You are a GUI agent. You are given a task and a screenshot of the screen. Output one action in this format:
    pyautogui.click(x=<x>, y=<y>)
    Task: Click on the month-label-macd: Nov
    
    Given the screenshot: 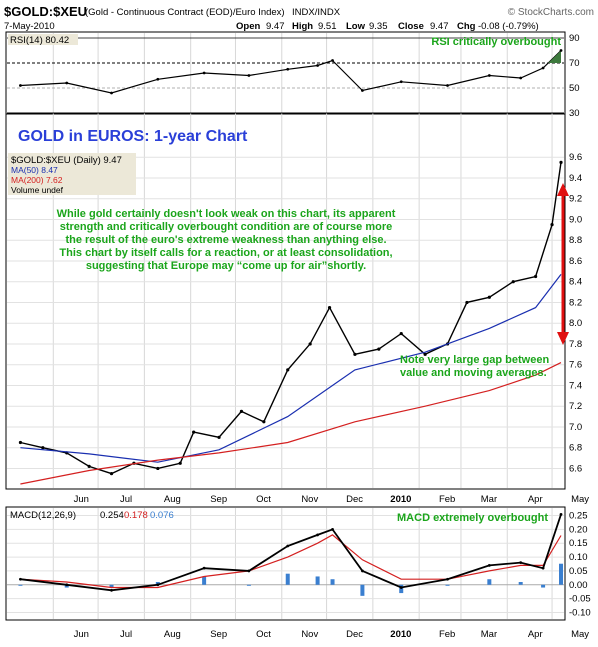 What is the action you would take?
    pyautogui.click(x=309, y=634)
    